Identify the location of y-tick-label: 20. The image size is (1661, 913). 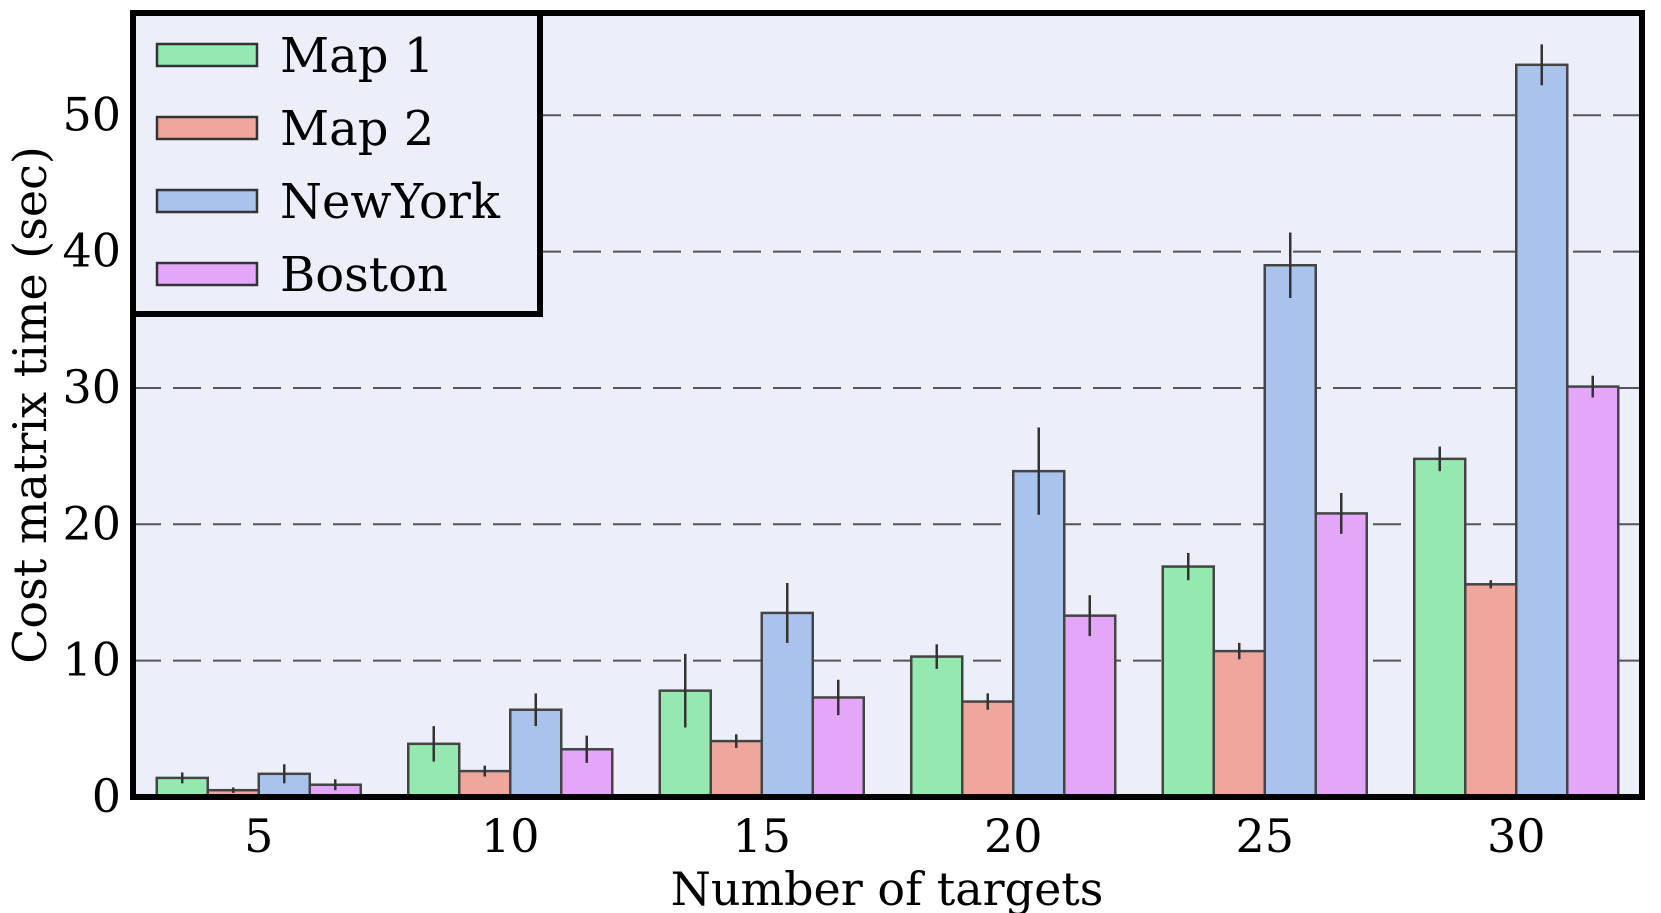
(91, 523).